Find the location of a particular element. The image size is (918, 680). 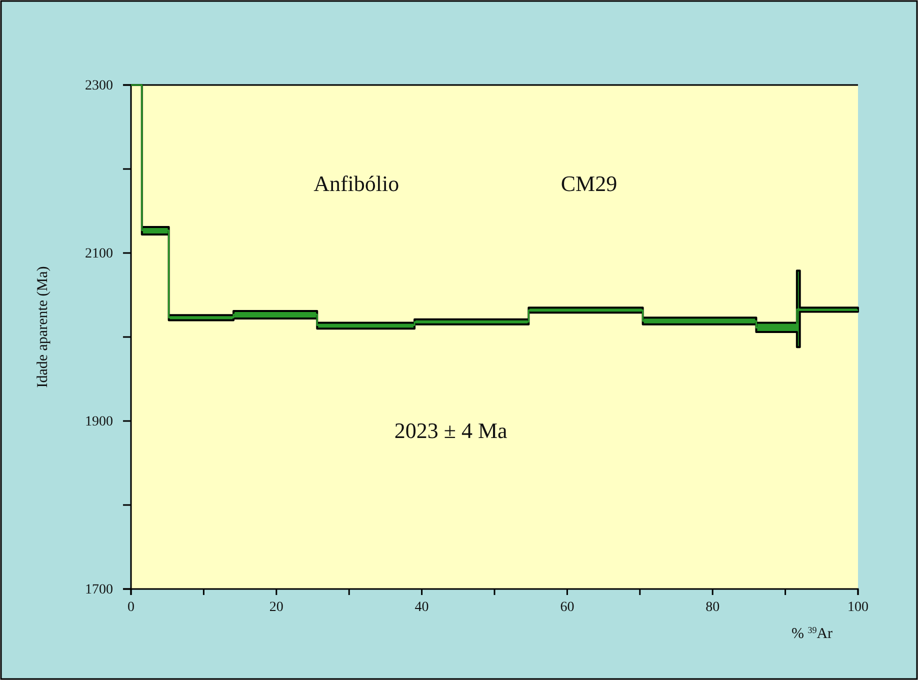

x-tick-label: 40 is located at coordinates (421, 607).